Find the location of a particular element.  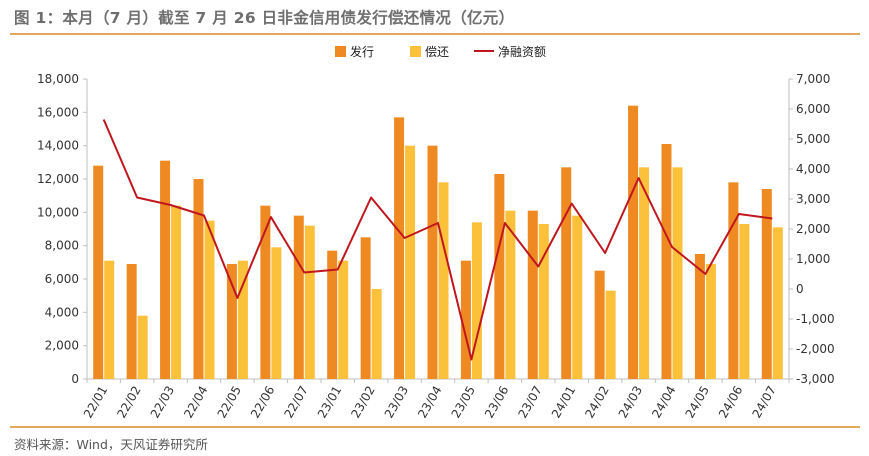

y-left-tick-label: 4,000 is located at coordinates (62, 312).